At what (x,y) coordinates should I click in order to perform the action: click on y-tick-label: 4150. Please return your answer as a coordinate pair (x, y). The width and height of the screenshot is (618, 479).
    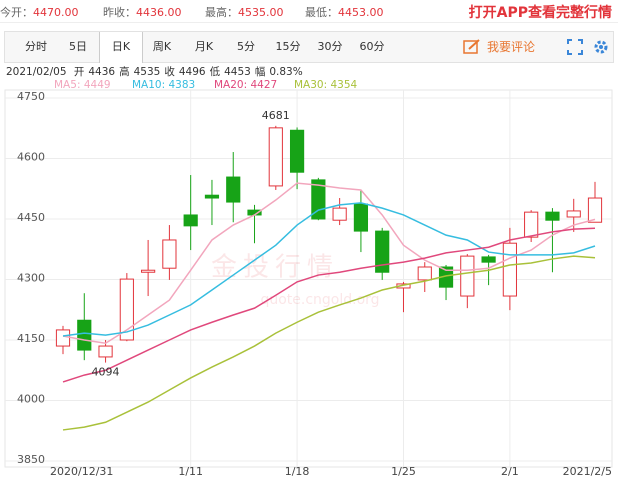
    Looking at the image, I should click on (31, 338).